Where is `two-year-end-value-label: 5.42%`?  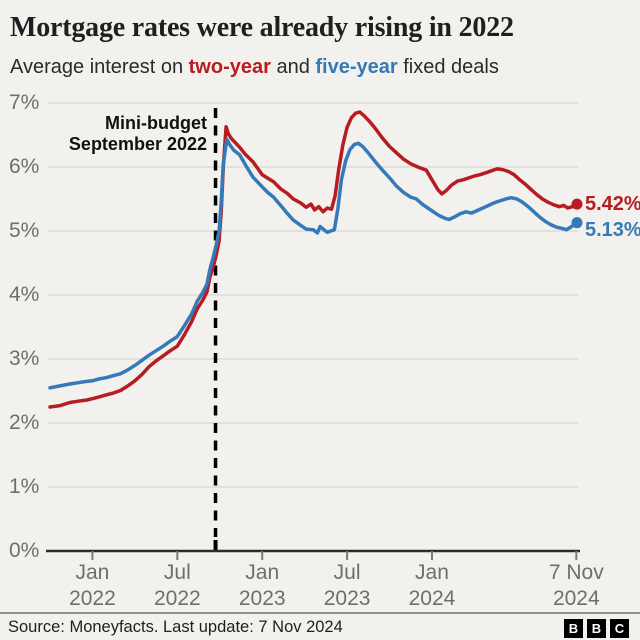
two-year-end-value-label: 5.42% is located at coordinates (612, 204).